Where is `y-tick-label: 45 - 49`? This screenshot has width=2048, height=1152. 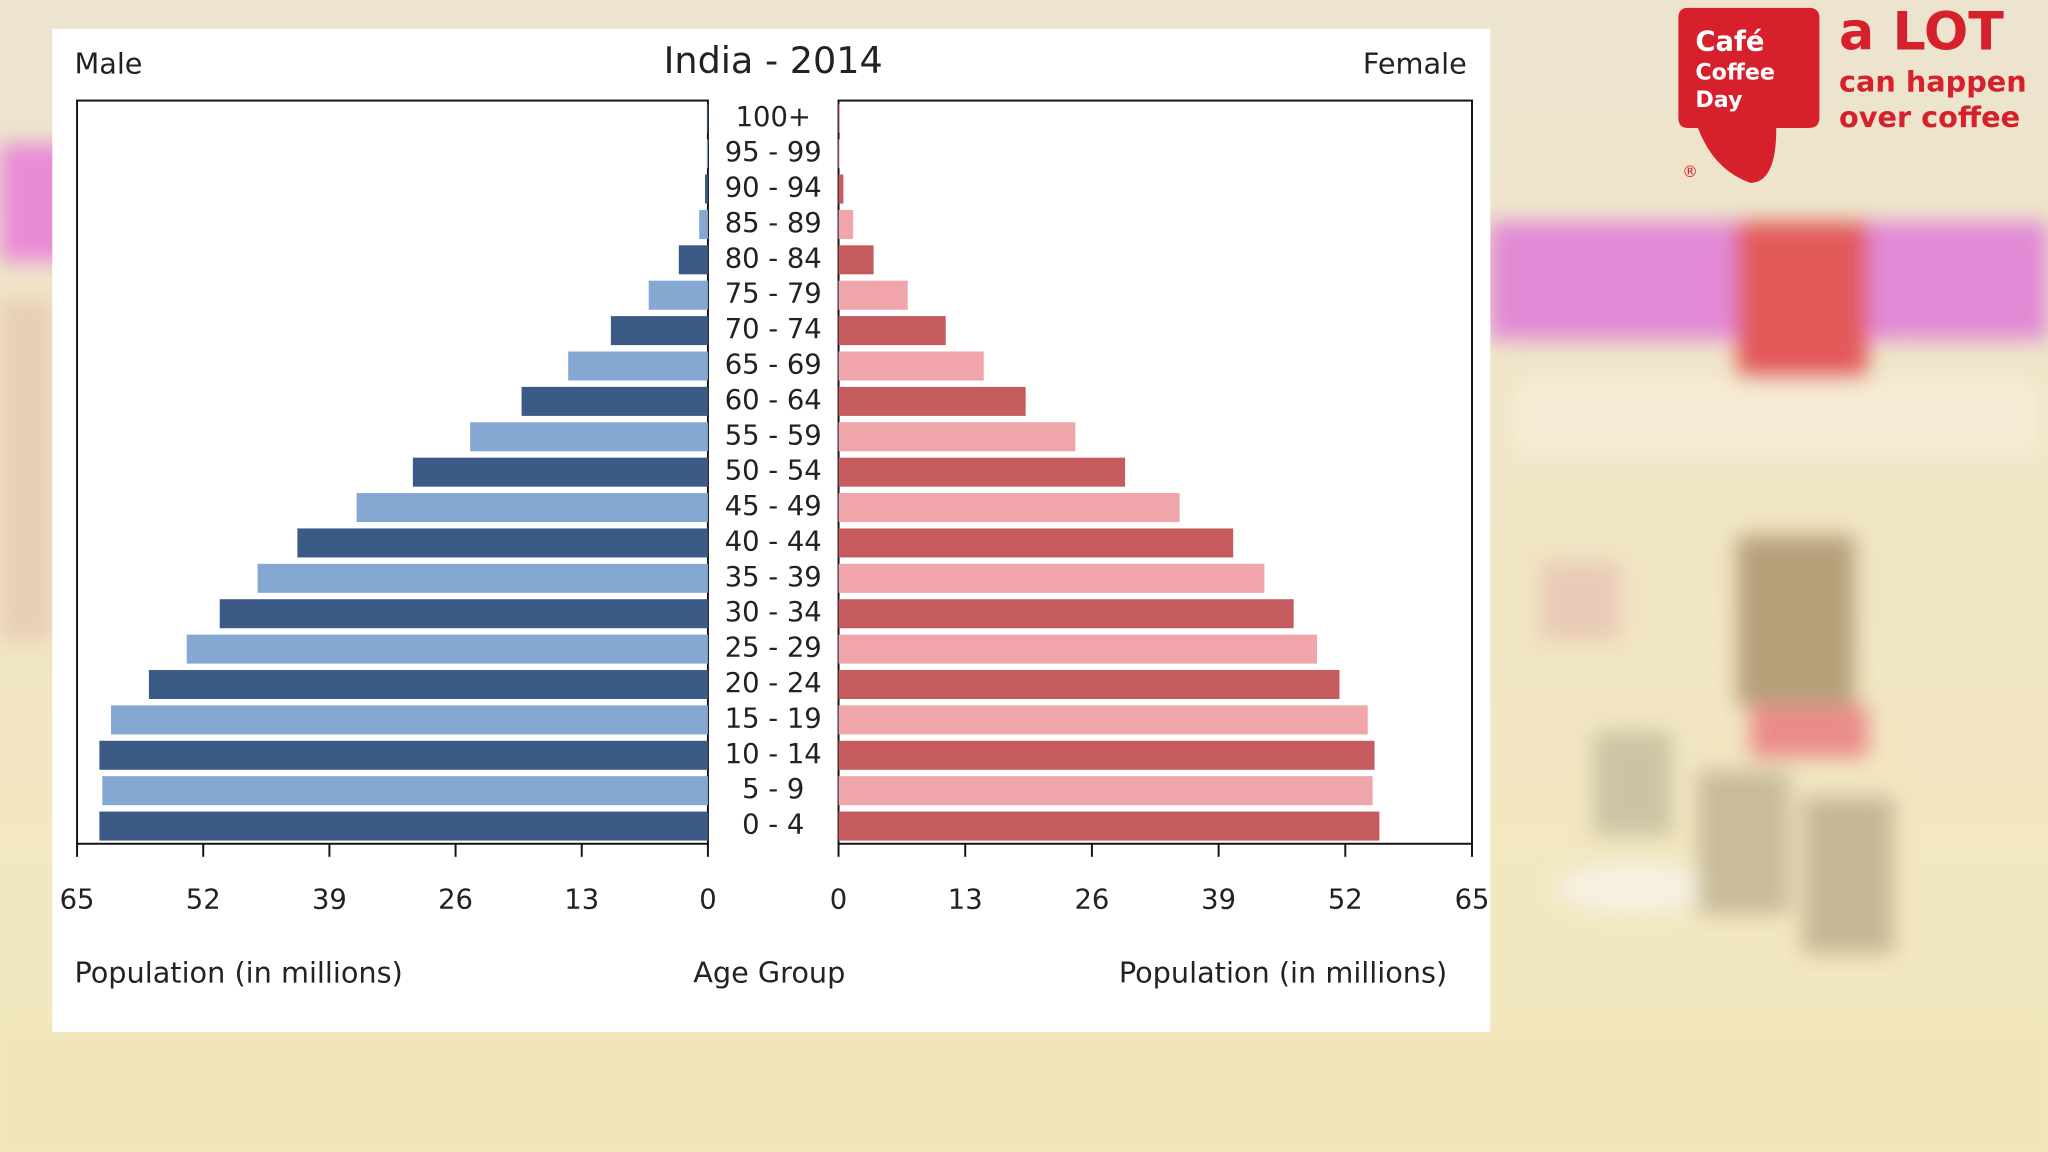
y-tick-label: 45 - 49 is located at coordinates (773, 506).